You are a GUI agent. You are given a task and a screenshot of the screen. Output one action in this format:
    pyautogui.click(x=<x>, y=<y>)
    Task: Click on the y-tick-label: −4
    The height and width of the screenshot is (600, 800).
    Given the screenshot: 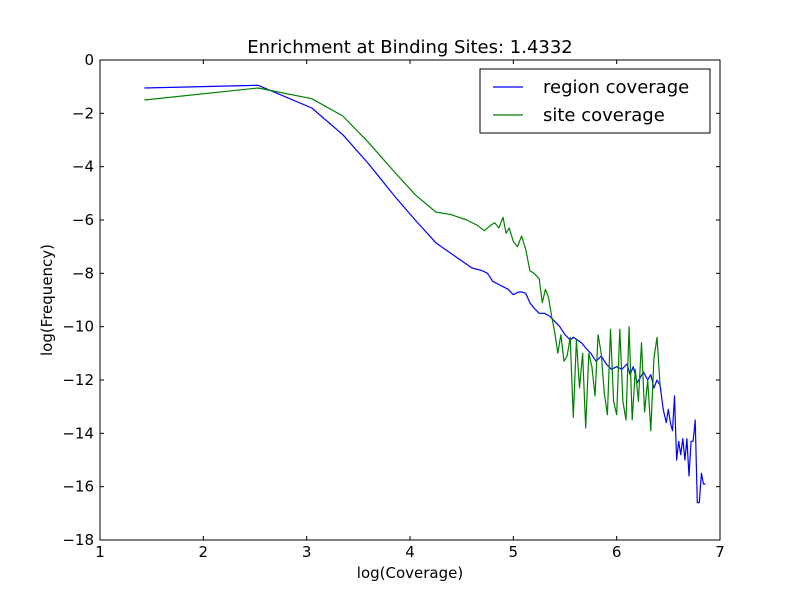 What is the action you would take?
    pyautogui.click(x=83, y=167)
    